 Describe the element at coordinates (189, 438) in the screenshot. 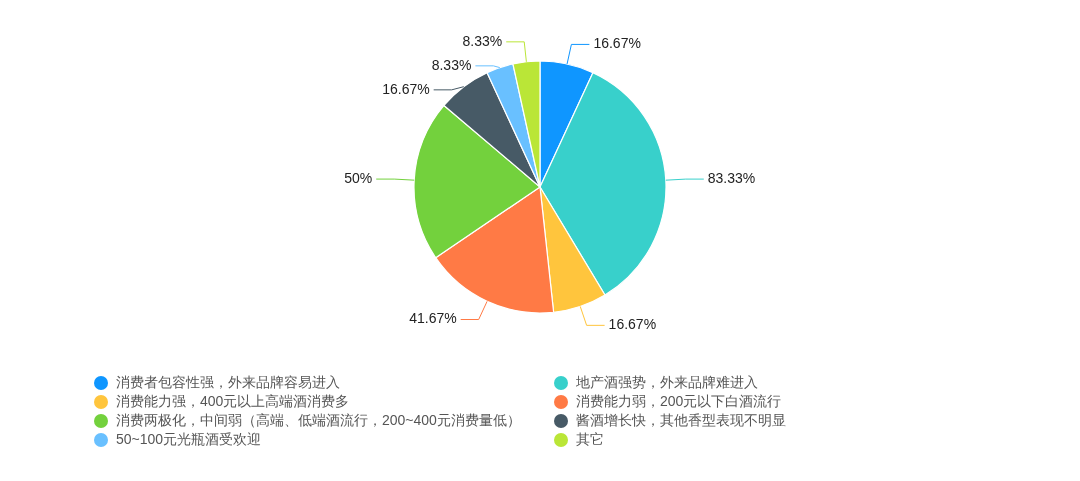

I see `legend-label: 50~100元光瓶酒受欢迎` at that location.